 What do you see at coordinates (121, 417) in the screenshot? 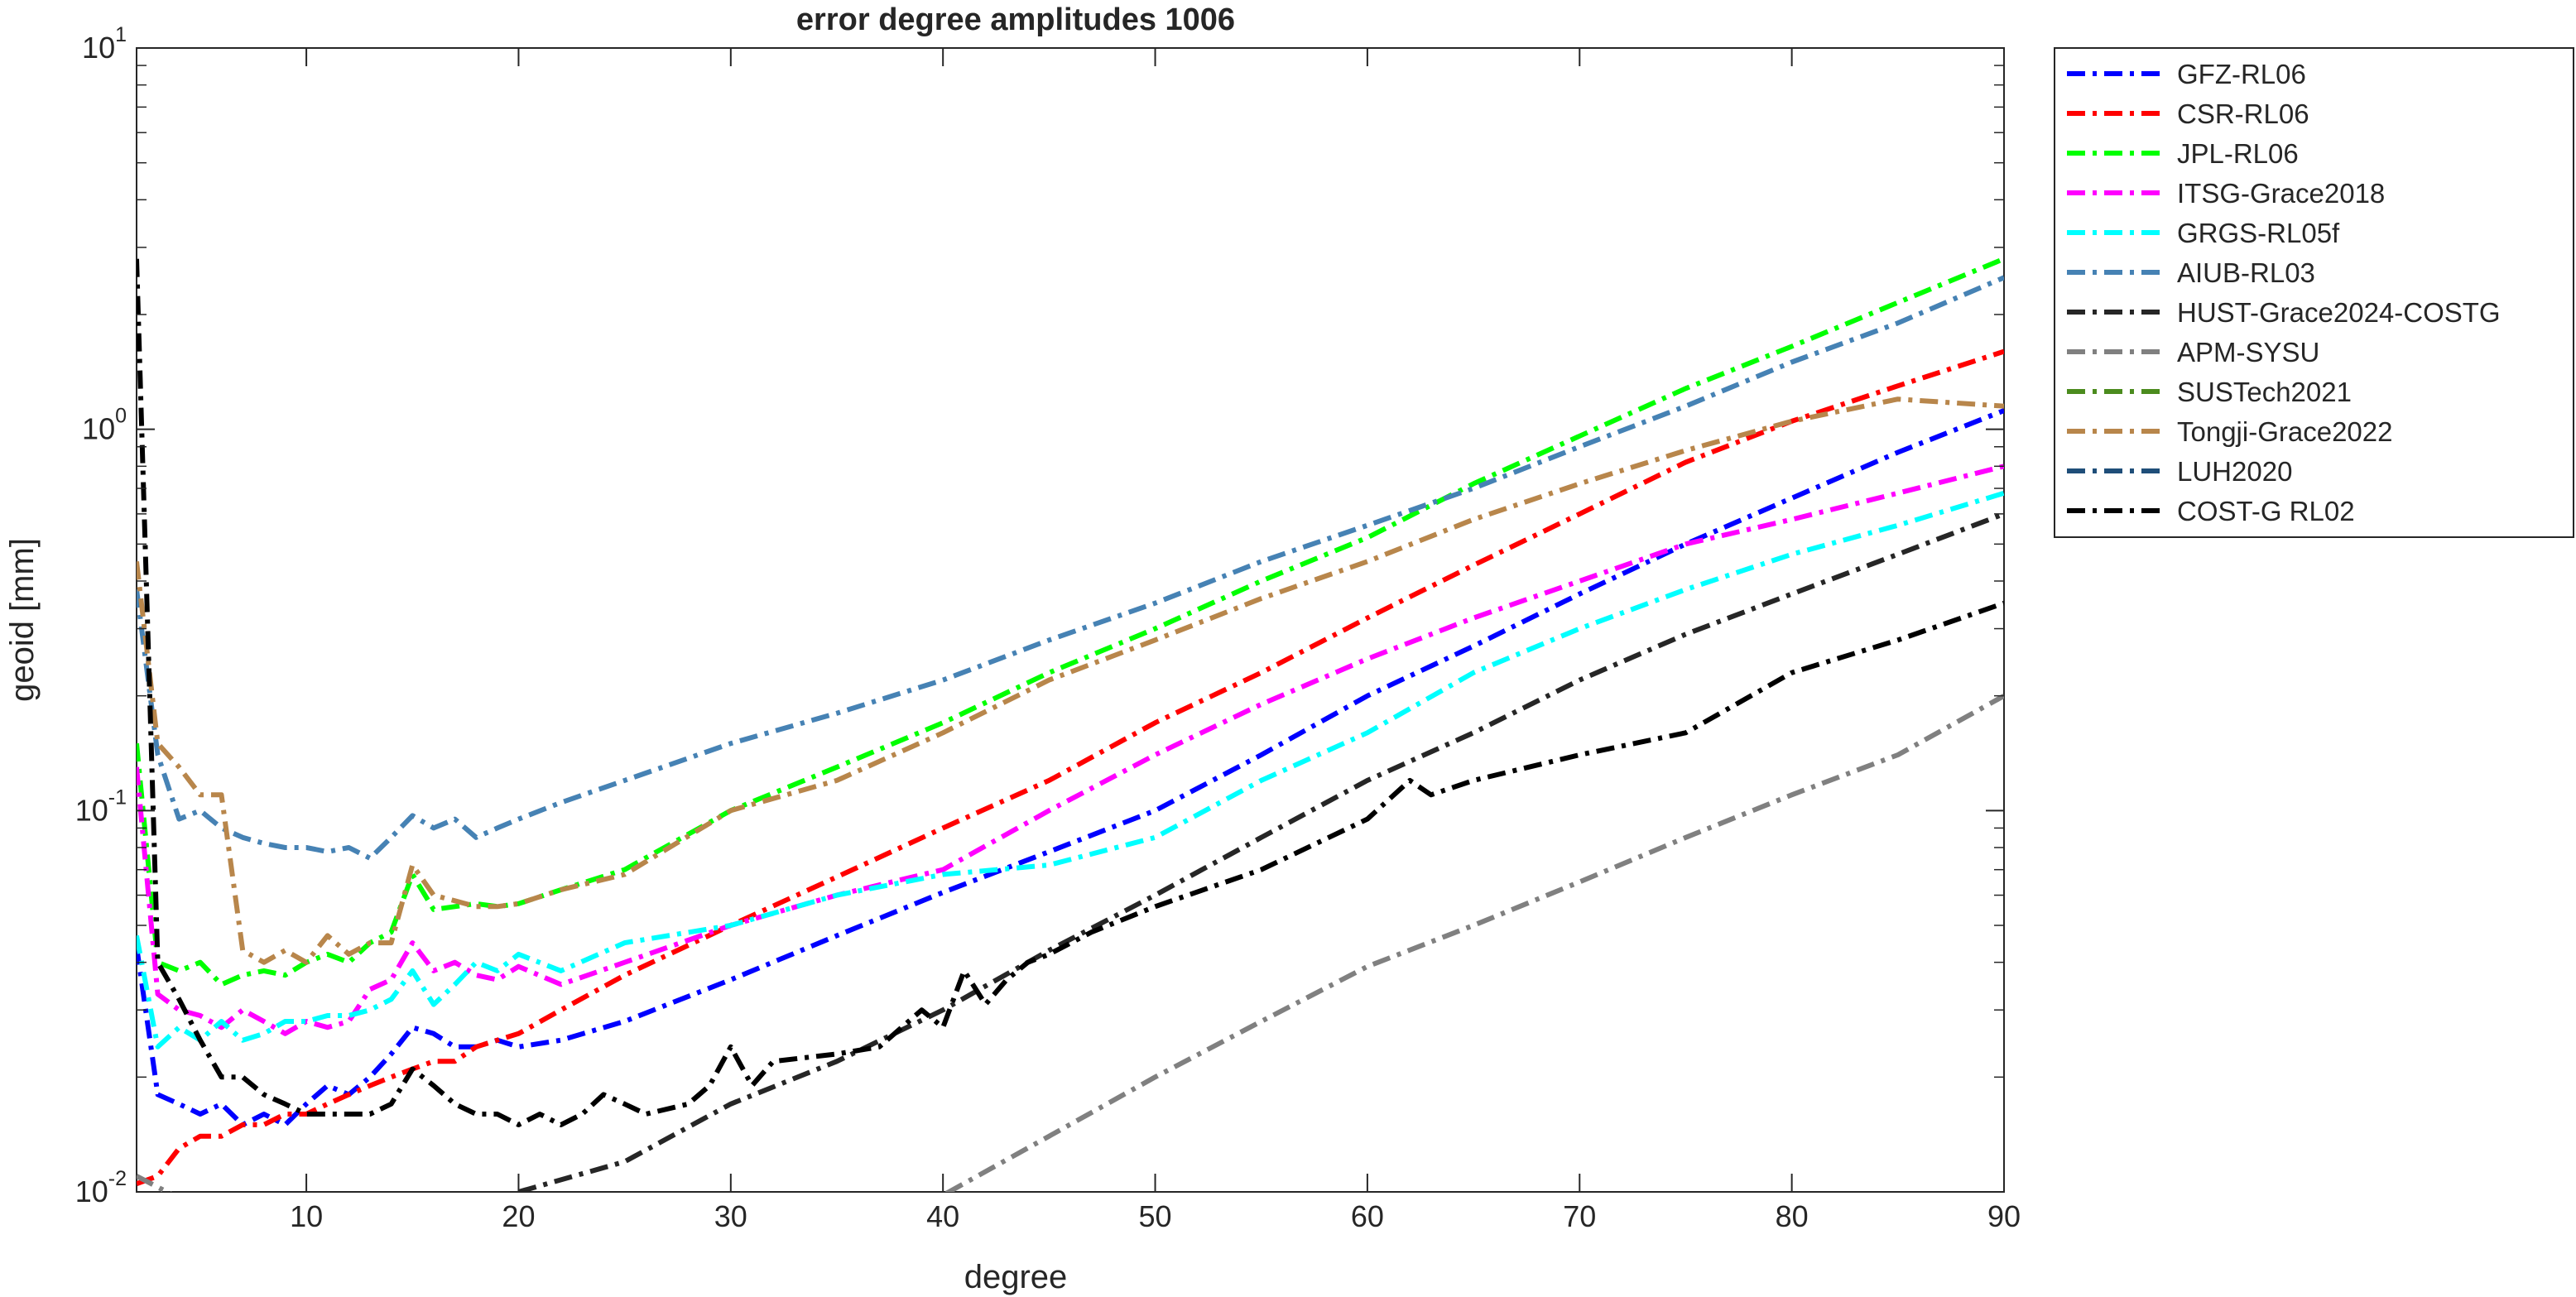
I see `y-tick-exponent: 0` at bounding box center [121, 417].